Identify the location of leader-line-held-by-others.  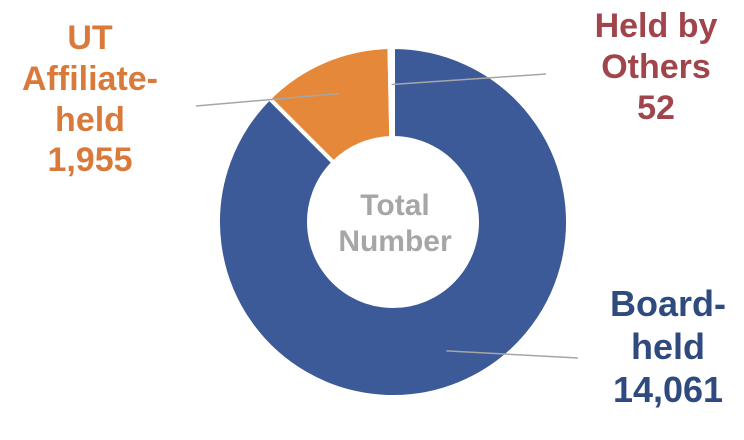
(469, 79).